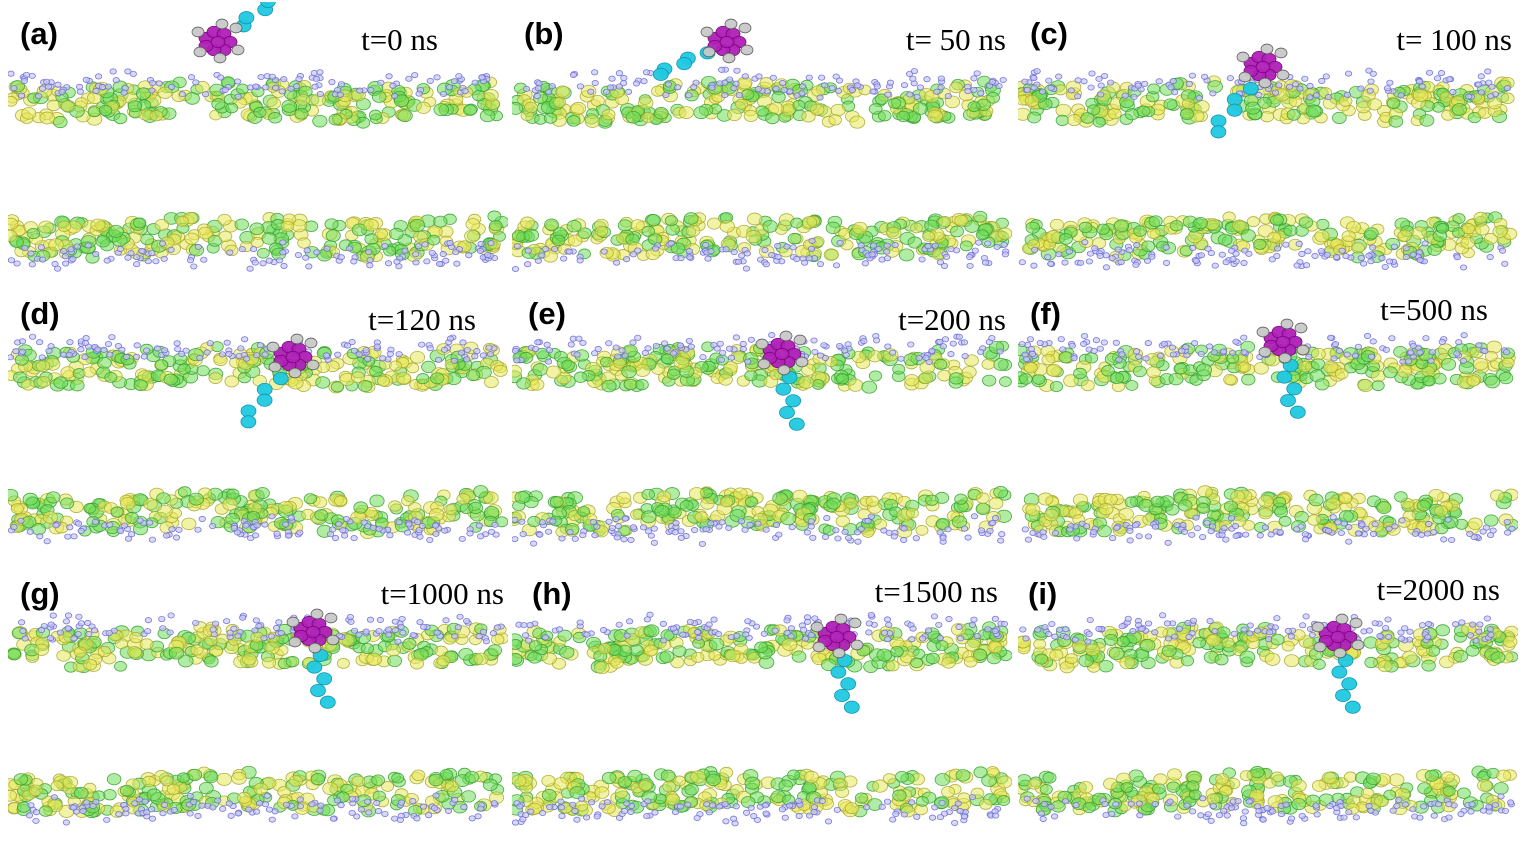  Describe the element at coordinates (552, 593) in the screenshot. I see `panel-label: (h)` at that location.